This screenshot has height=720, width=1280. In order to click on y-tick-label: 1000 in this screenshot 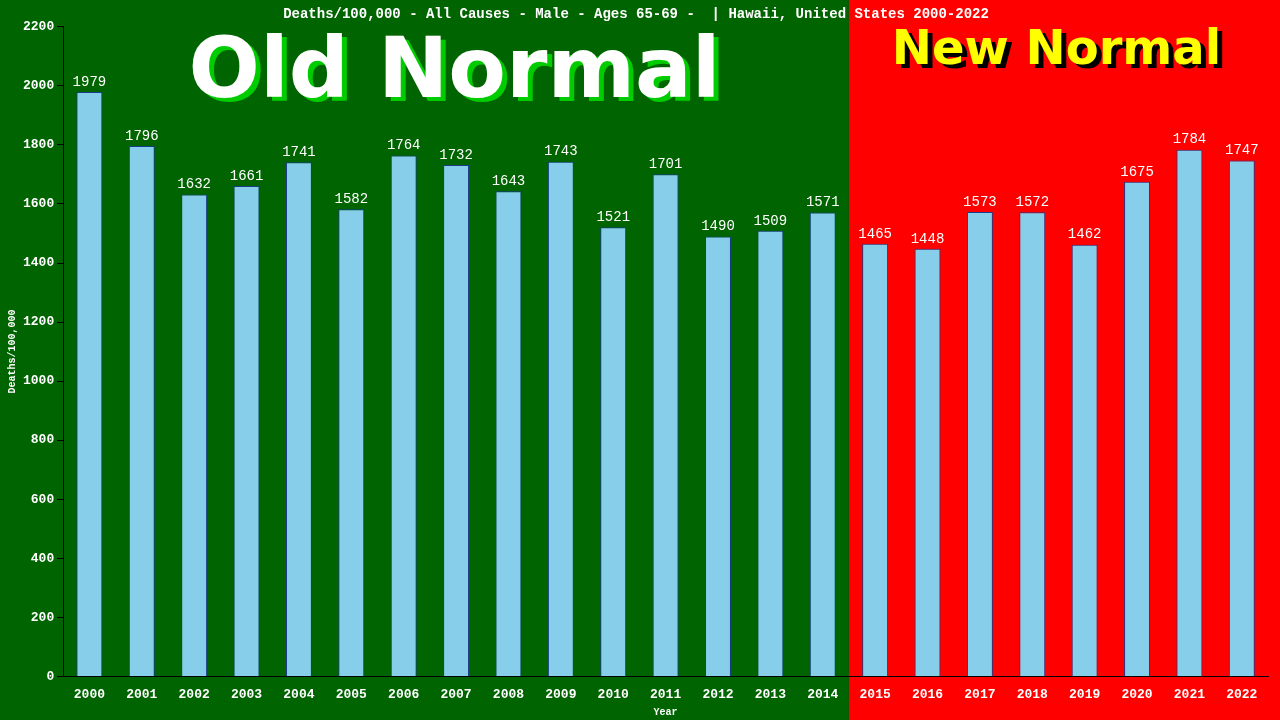, I will do `click(38, 381)`.